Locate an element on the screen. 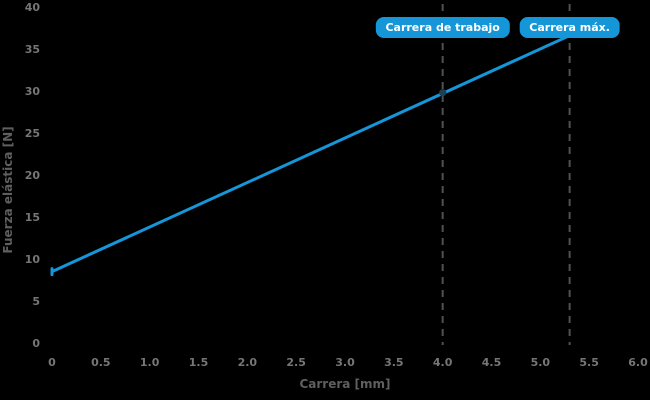 The image size is (650, 400). y-tick-label: 20 is located at coordinates (33, 175).